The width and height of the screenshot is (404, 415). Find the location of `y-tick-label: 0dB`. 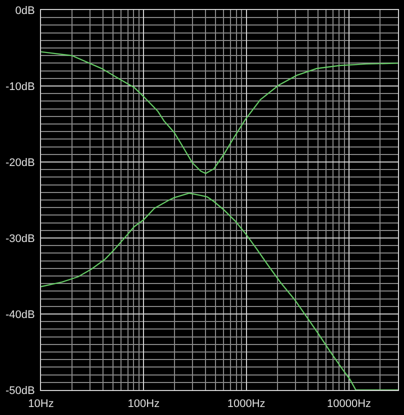

y-tick-label: 0dB is located at coordinates (25, 10).